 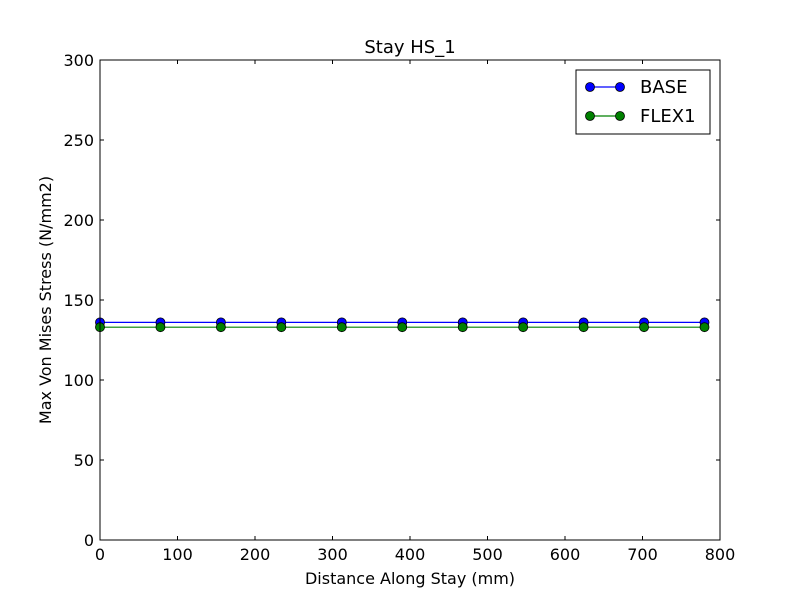 What do you see at coordinates (642, 554) in the screenshot?
I see `x-tick-label: 700` at bounding box center [642, 554].